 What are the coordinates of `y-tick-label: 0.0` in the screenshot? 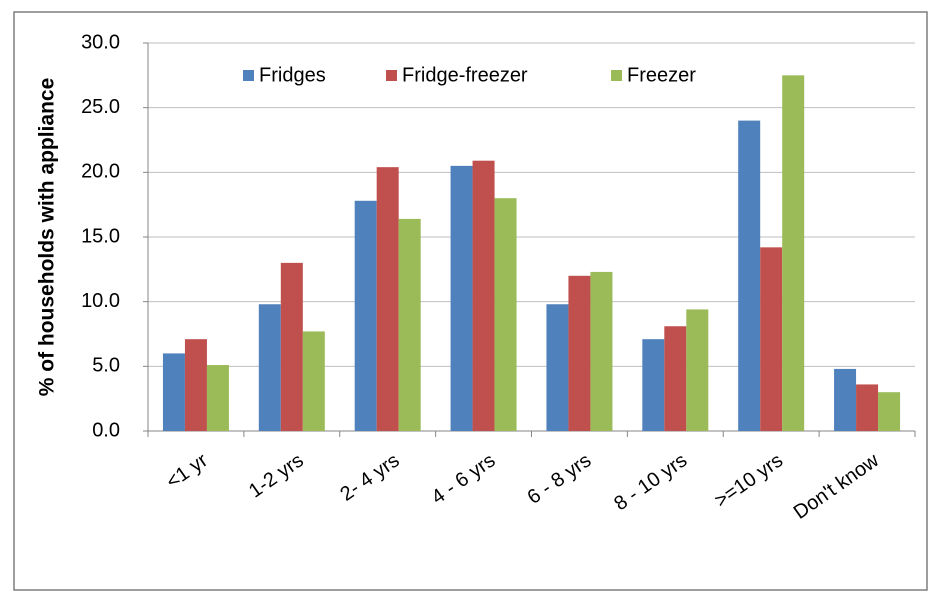 It's located at (106, 430).